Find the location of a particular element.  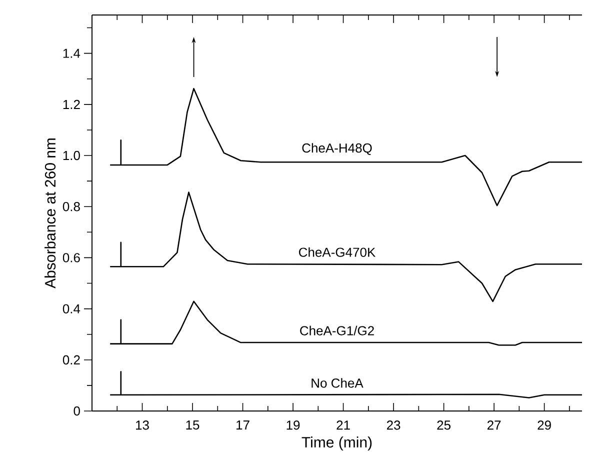

y-tick-label: 0 is located at coordinates (77, 411).